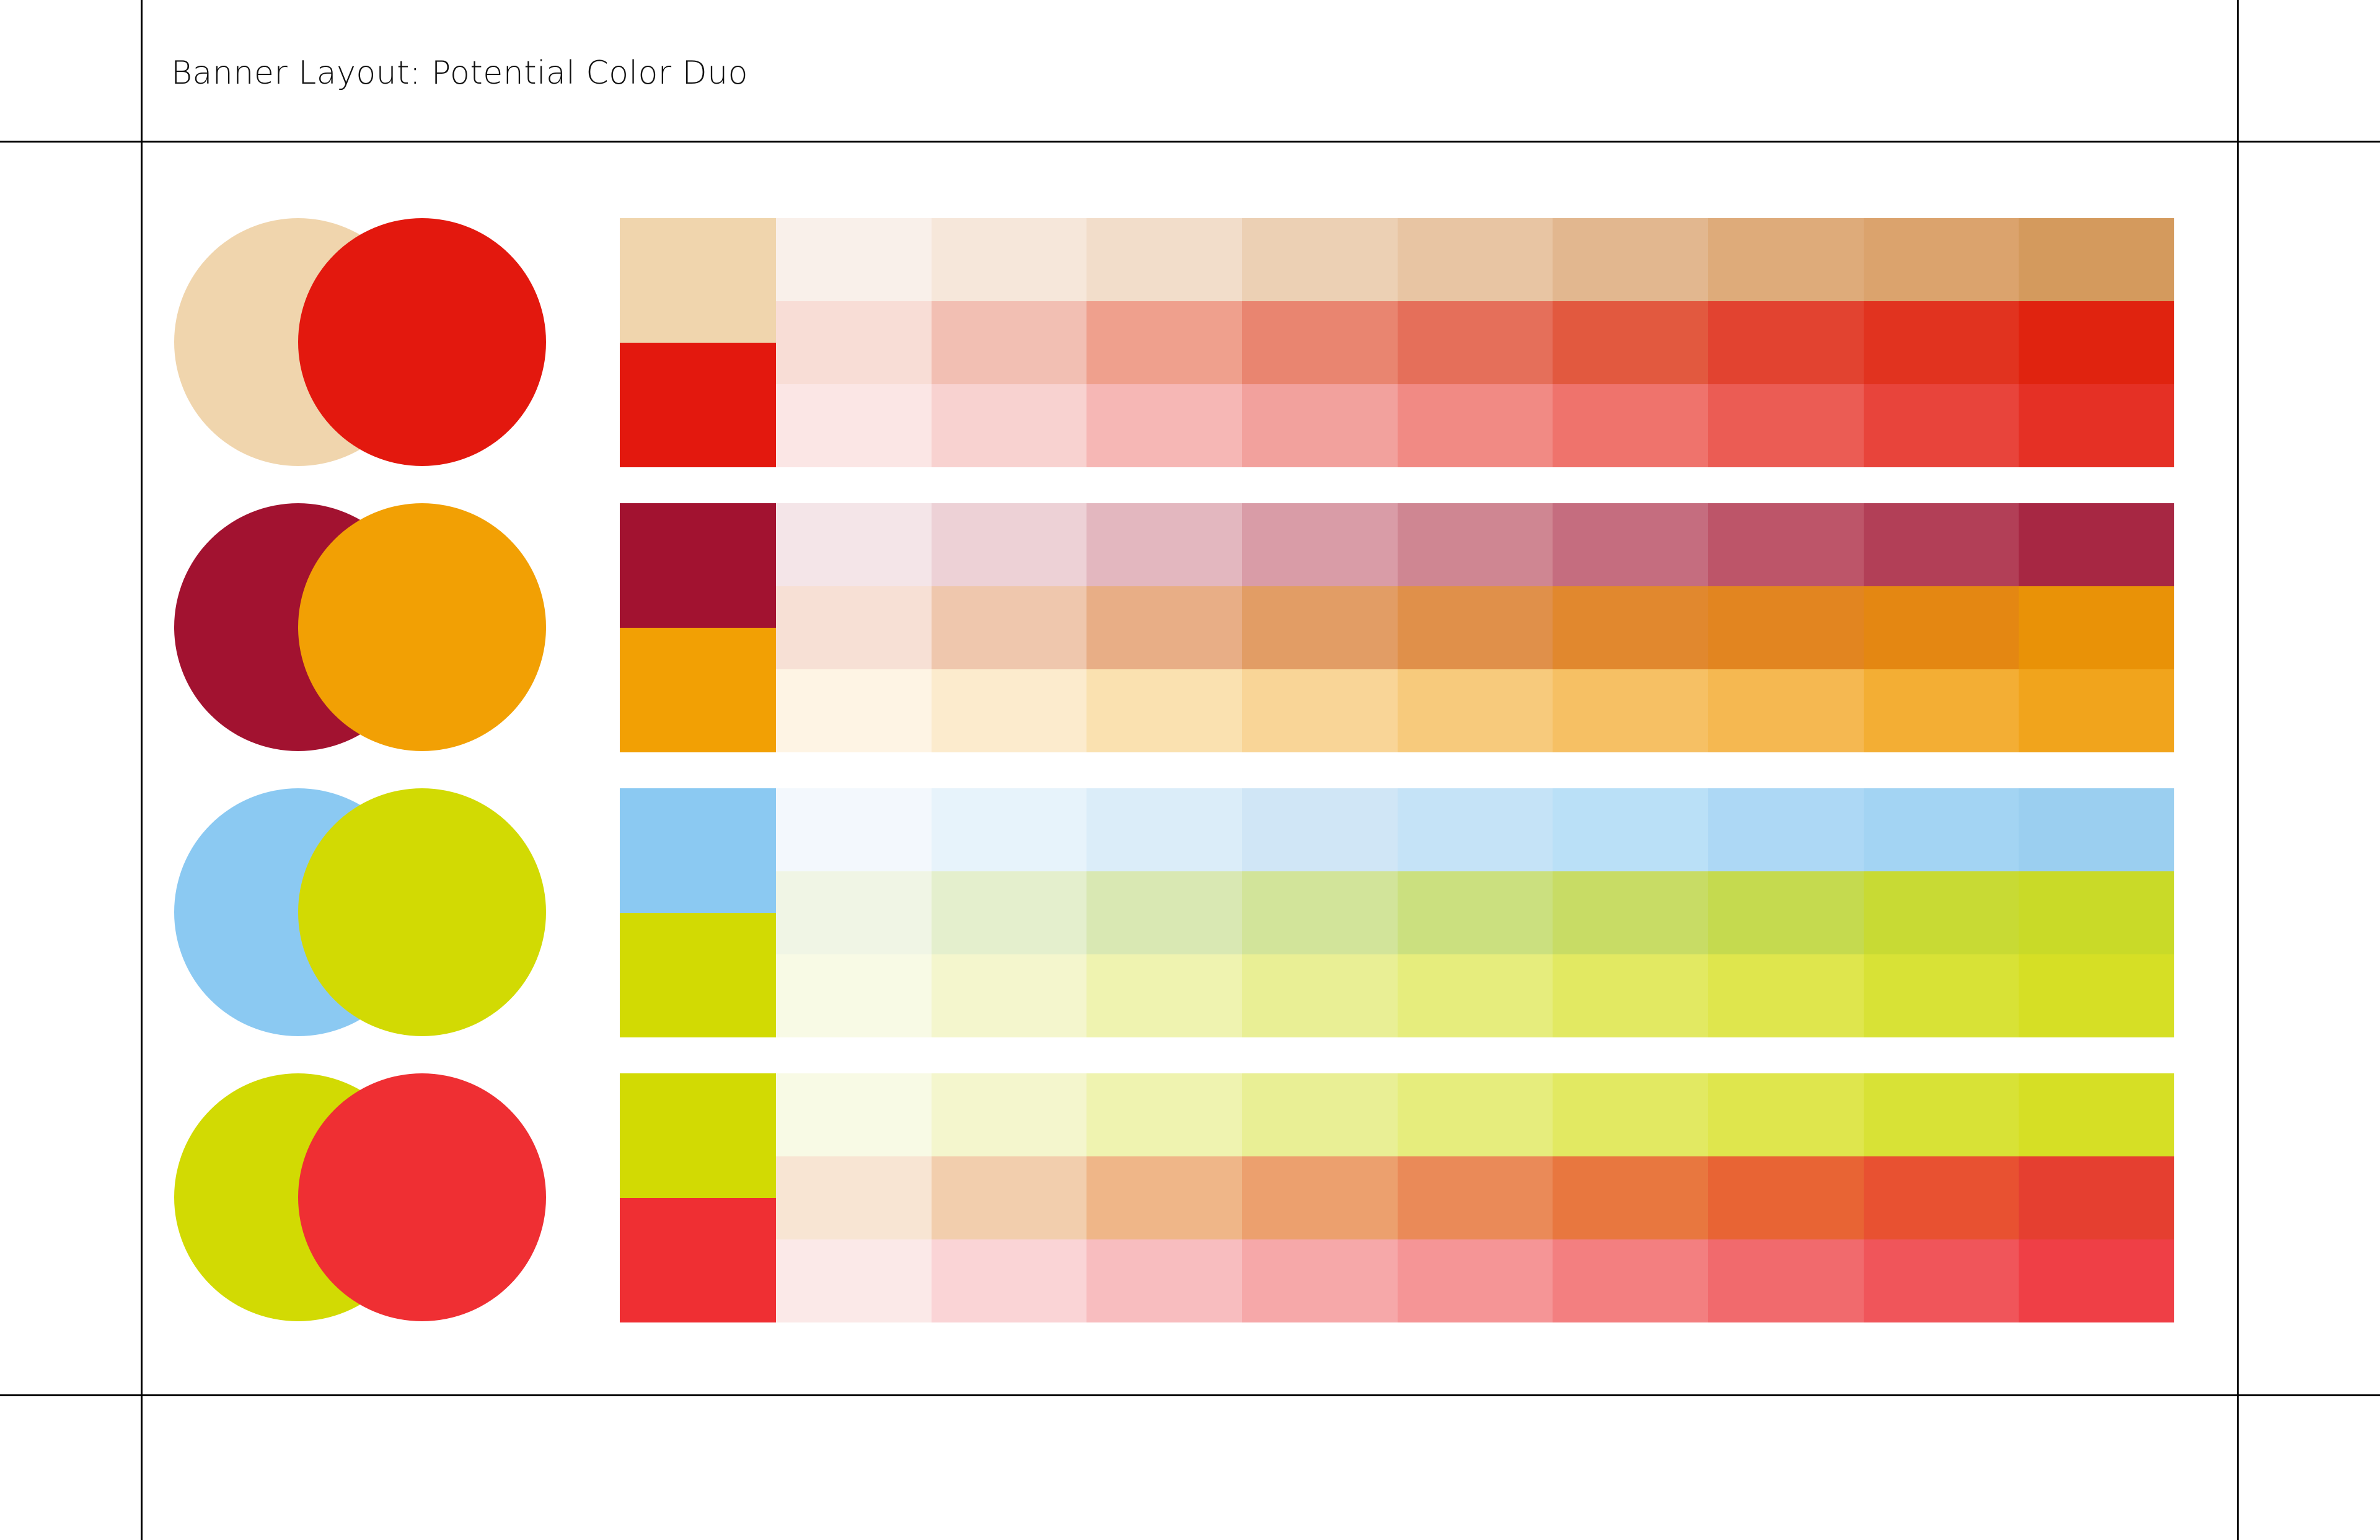 This screenshot has height=1540, width=2380. I want to click on guide-line-horizontal-top, so click(1190, 142).